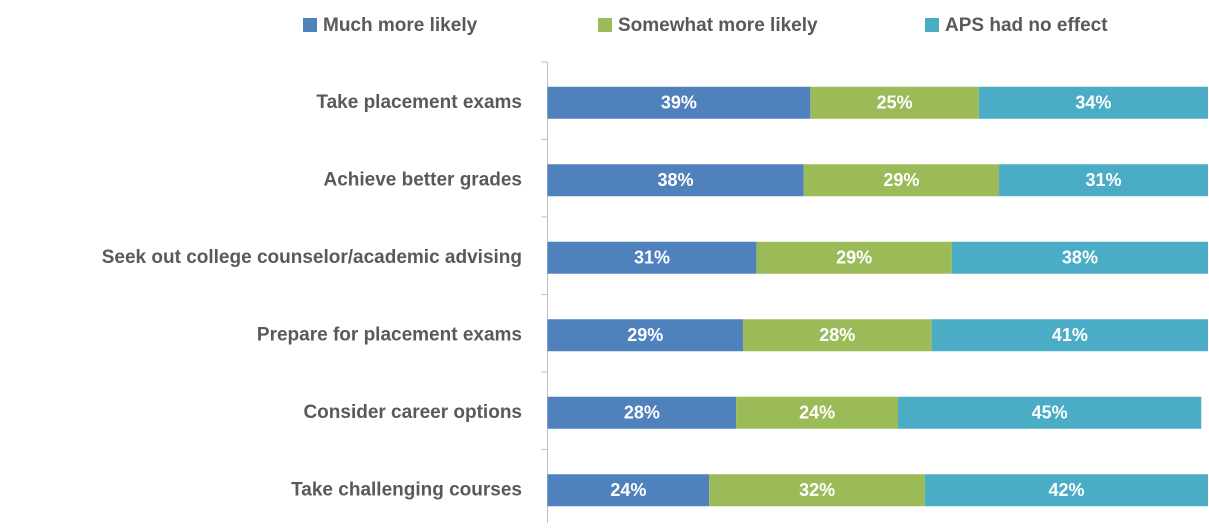 The height and width of the screenshot is (528, 1209). What do you see at coordinates (406, 489) in the screenshot?
I see `category-label: Take challenging courses` at bounding box center [406, 489].